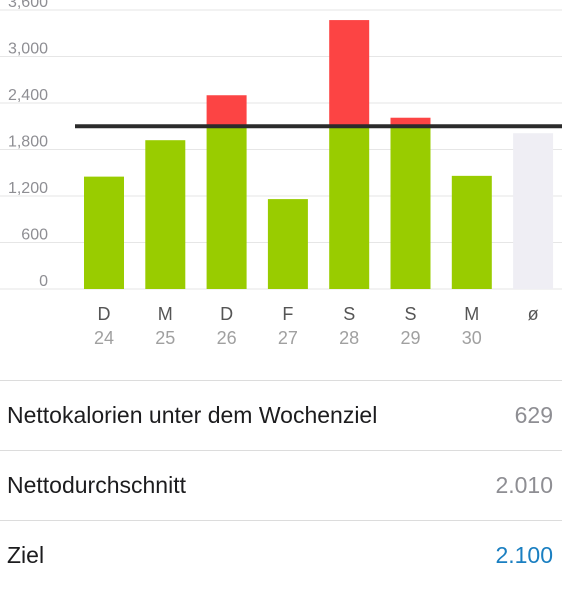  Describe the element at coordinates (34, 235) in the screenshot. I see `y-tick-label: 600` at that location.